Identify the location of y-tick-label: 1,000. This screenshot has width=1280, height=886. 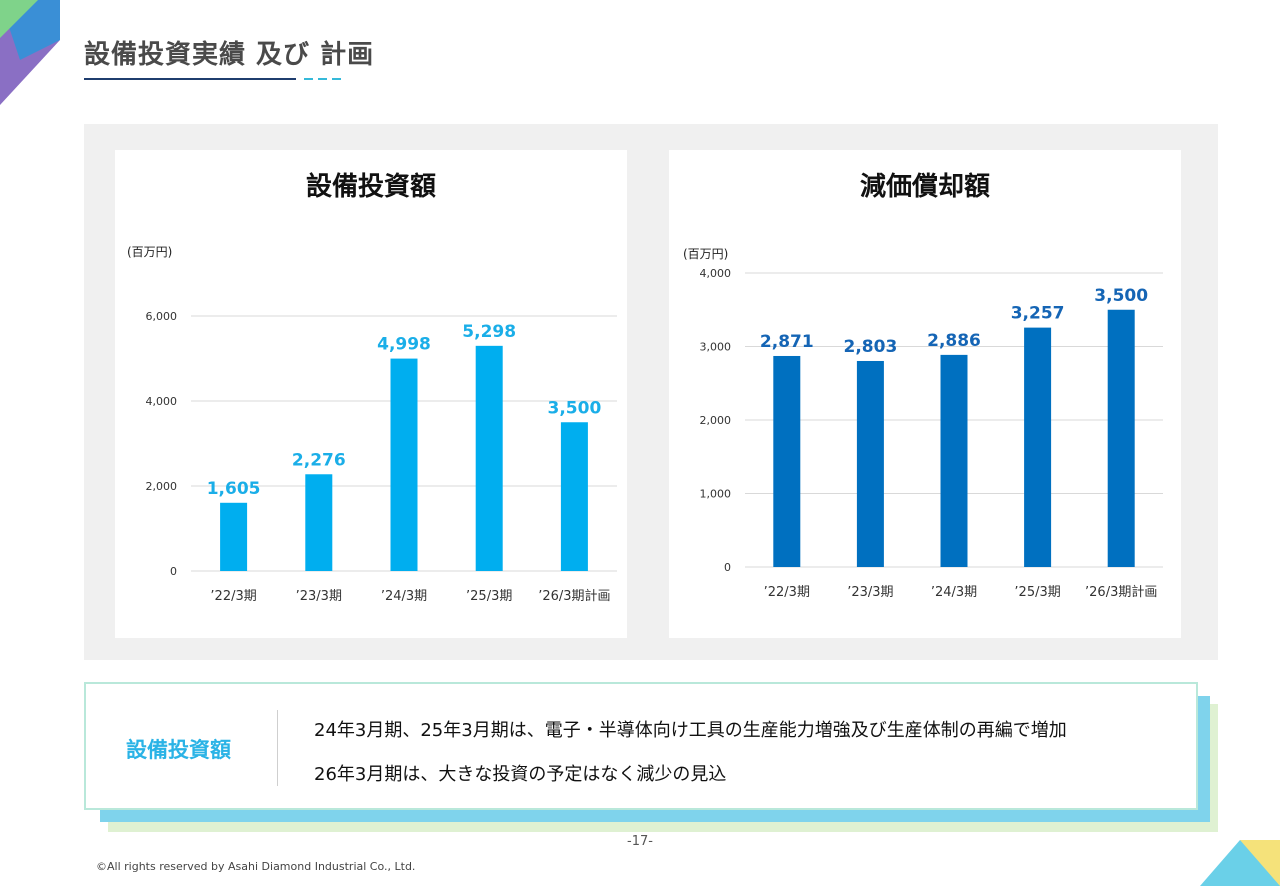
(716, 494).